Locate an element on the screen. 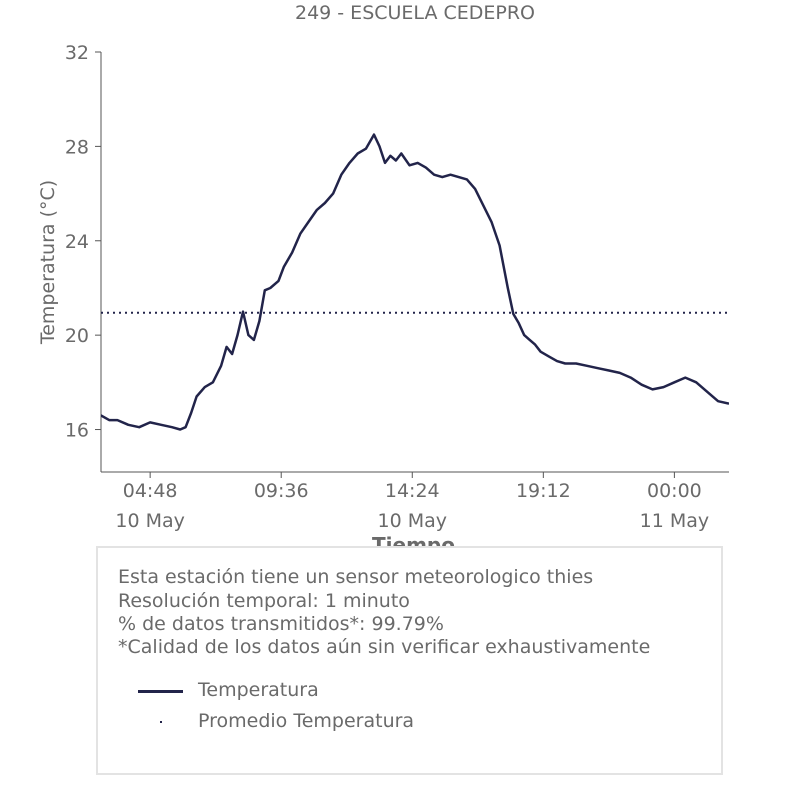  x-tick-label: 09:36 is located at coordinates (281, 491).